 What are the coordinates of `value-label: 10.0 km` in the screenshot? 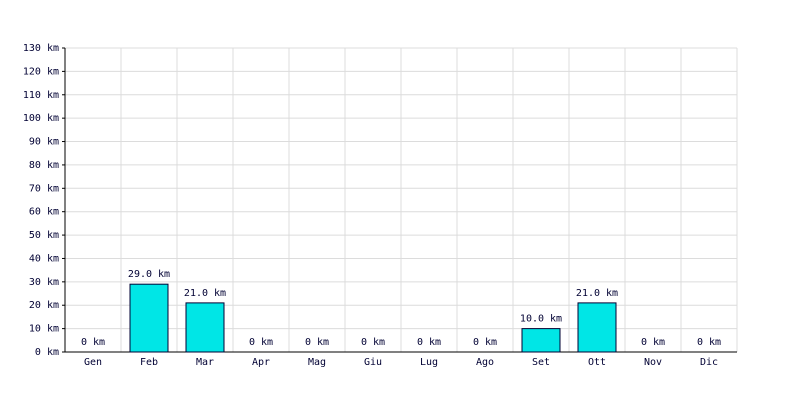 It's located at (541, 319).